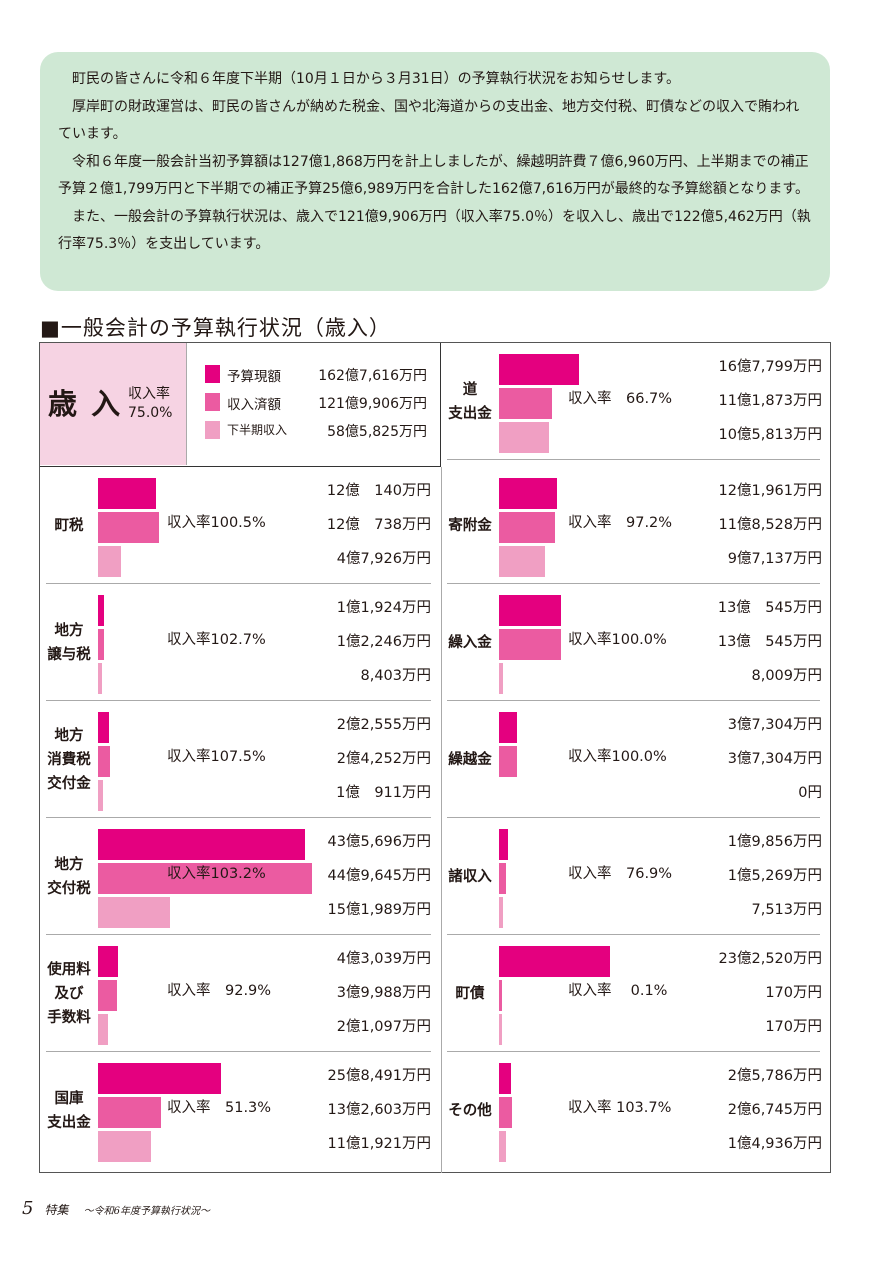  Describe the element at coordinates (470, 759) in the screenshot. I see `item-name: 繰越金` at that location.